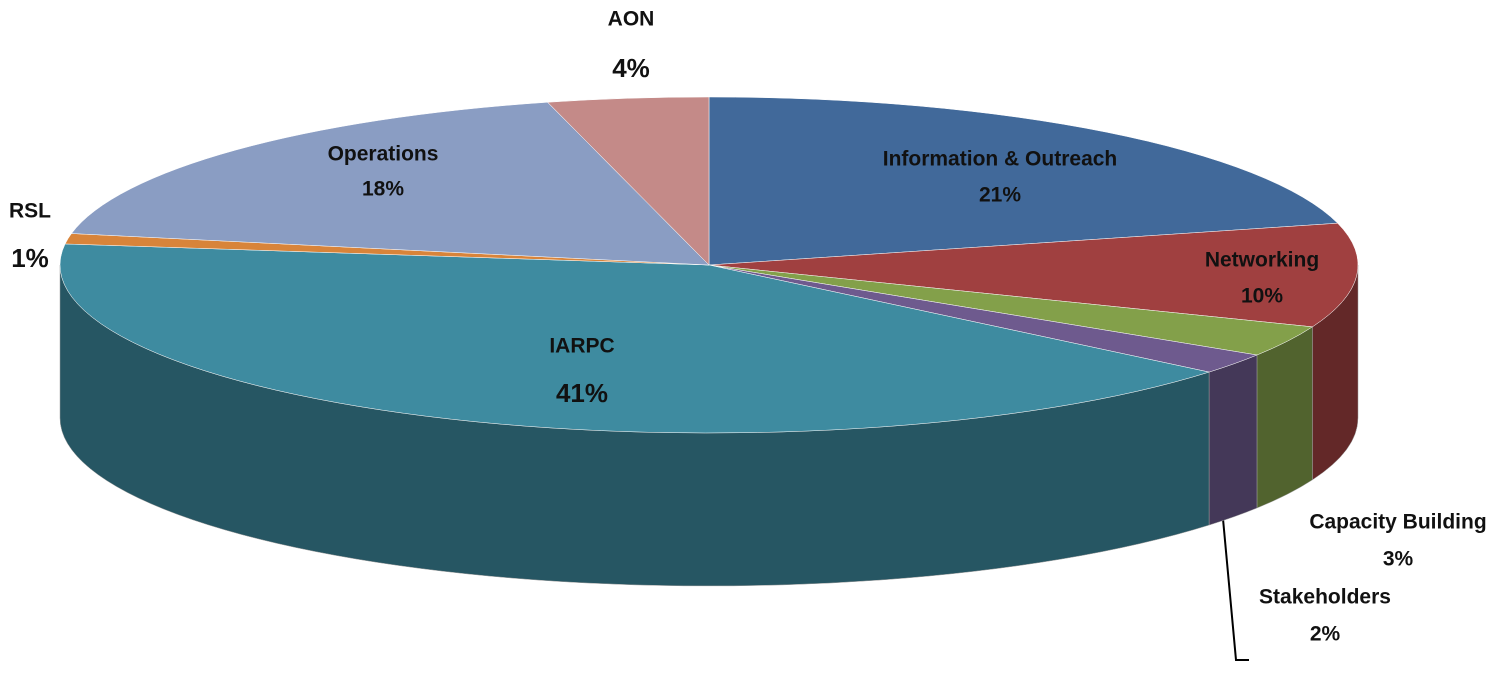  What do you see at coordinates (1000, 159) in the screenshot?
I see `slice-label: Information & Outreach` at bounding box center [1000, 159].